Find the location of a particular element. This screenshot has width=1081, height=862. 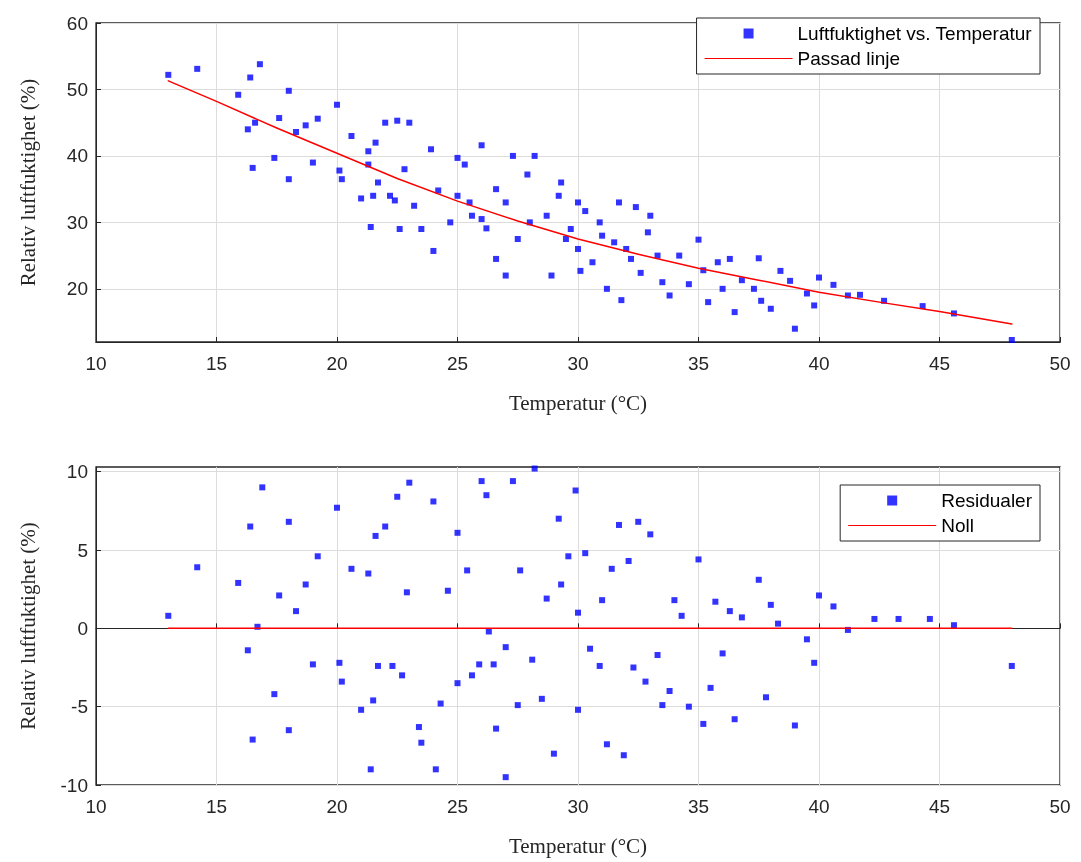

legend-label: Residualer is located at coordinates (987, 500).